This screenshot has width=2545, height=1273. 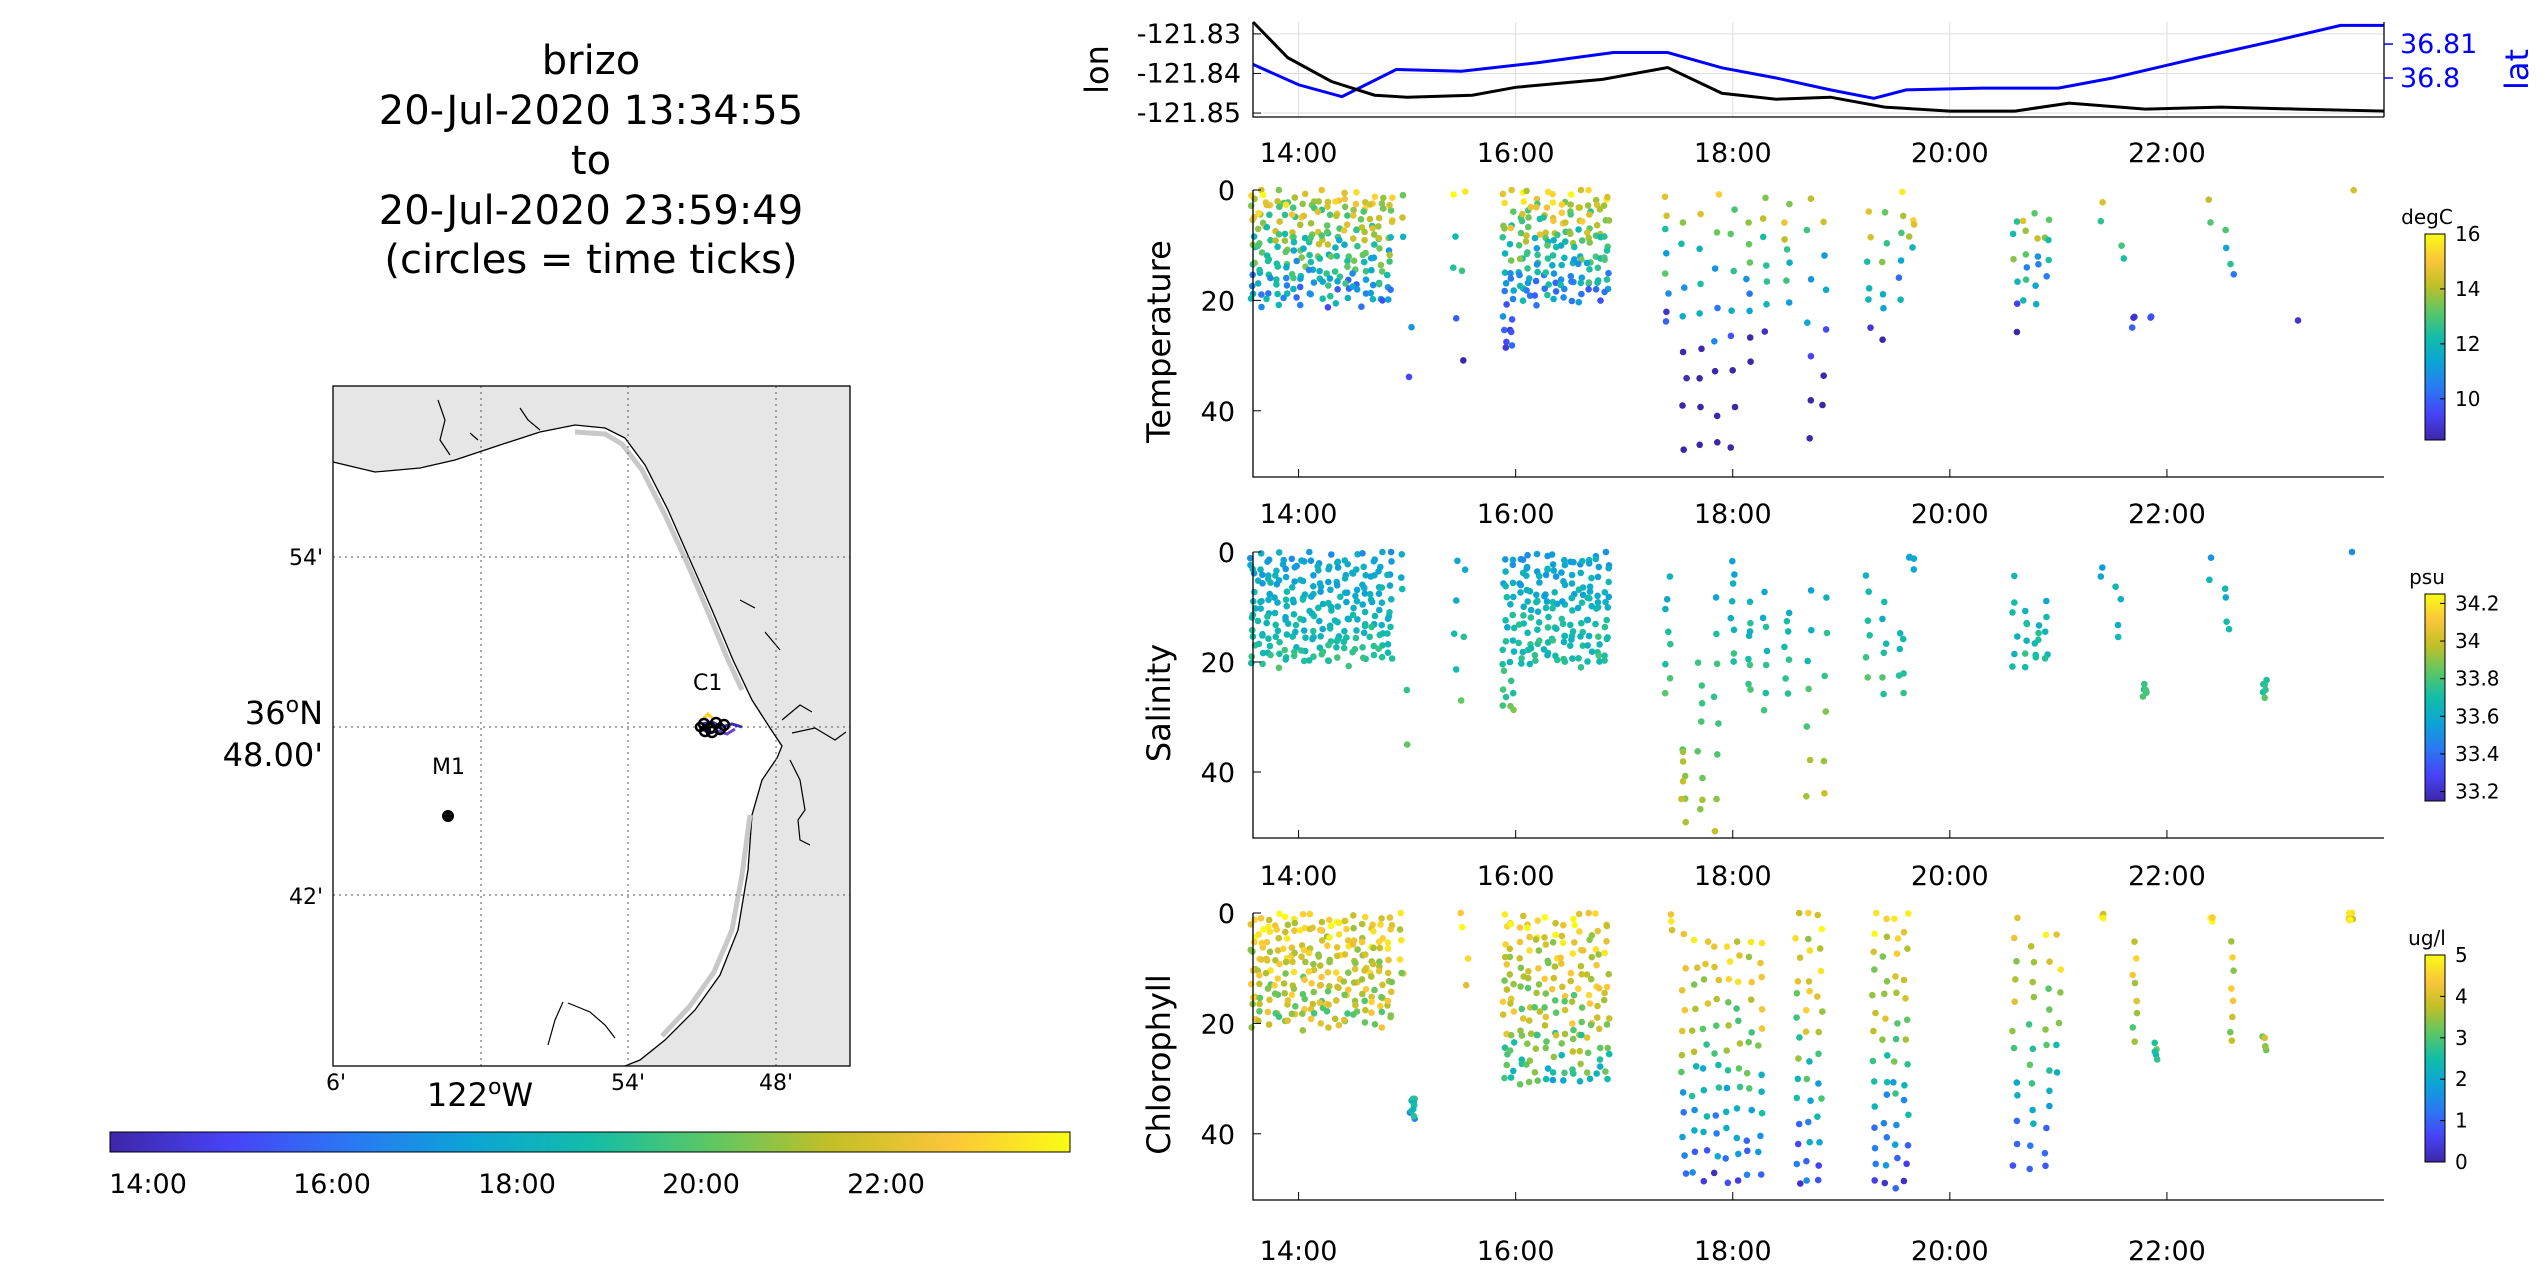 What do you see at coordinates (2477, 792) in the screenshot?
I see `colorbar-tick-label: 33.2` at bounding box center [2477, 792].